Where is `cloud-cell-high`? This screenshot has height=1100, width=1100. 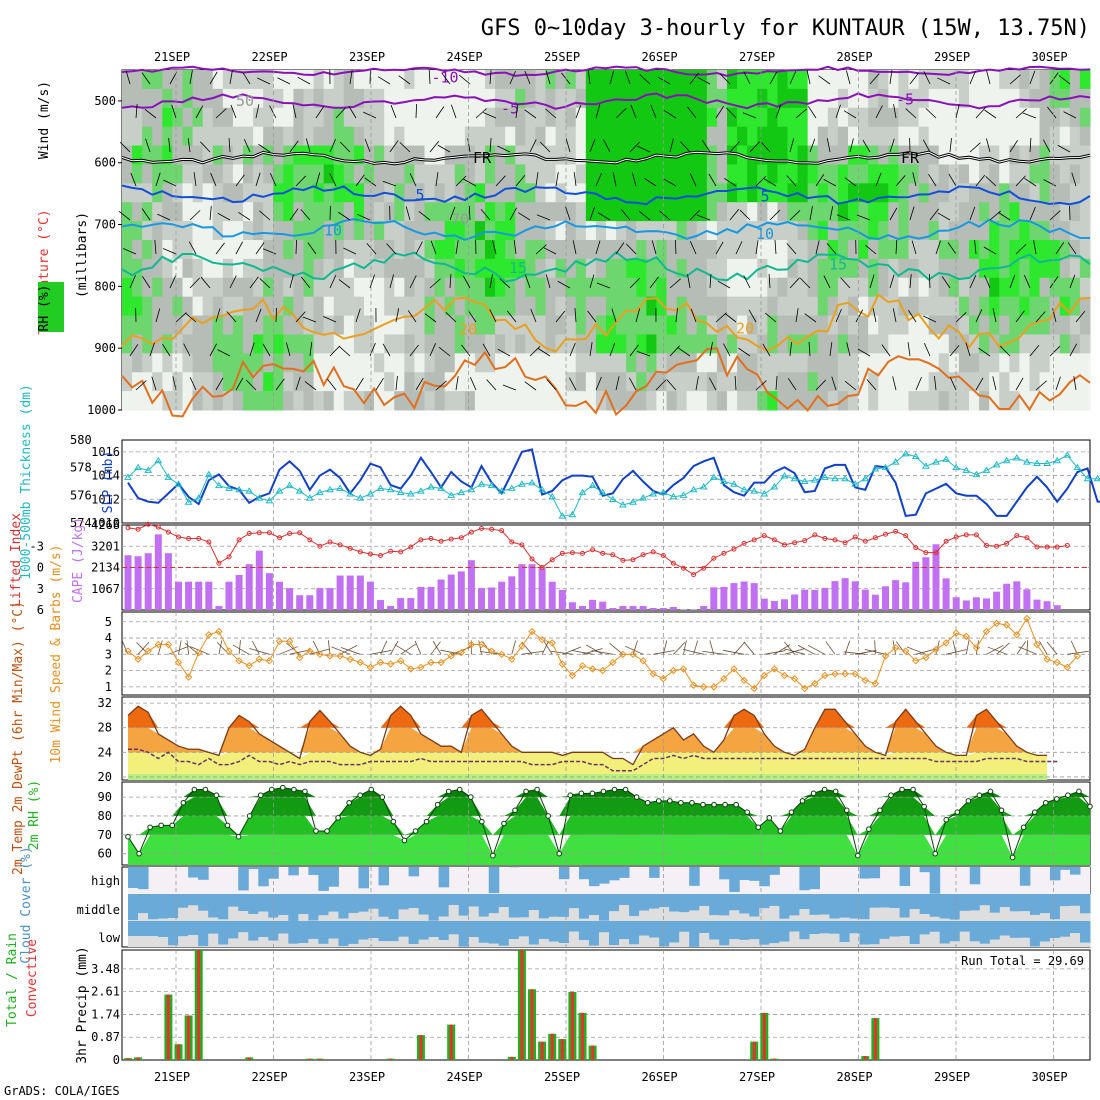 cloud-cell-high is located at coordinates (764, 877).